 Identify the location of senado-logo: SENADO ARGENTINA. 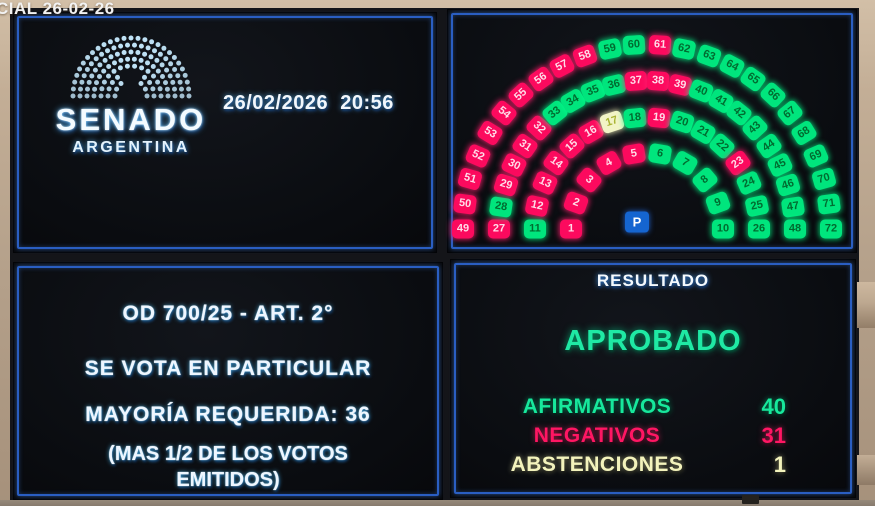
(131, 95).